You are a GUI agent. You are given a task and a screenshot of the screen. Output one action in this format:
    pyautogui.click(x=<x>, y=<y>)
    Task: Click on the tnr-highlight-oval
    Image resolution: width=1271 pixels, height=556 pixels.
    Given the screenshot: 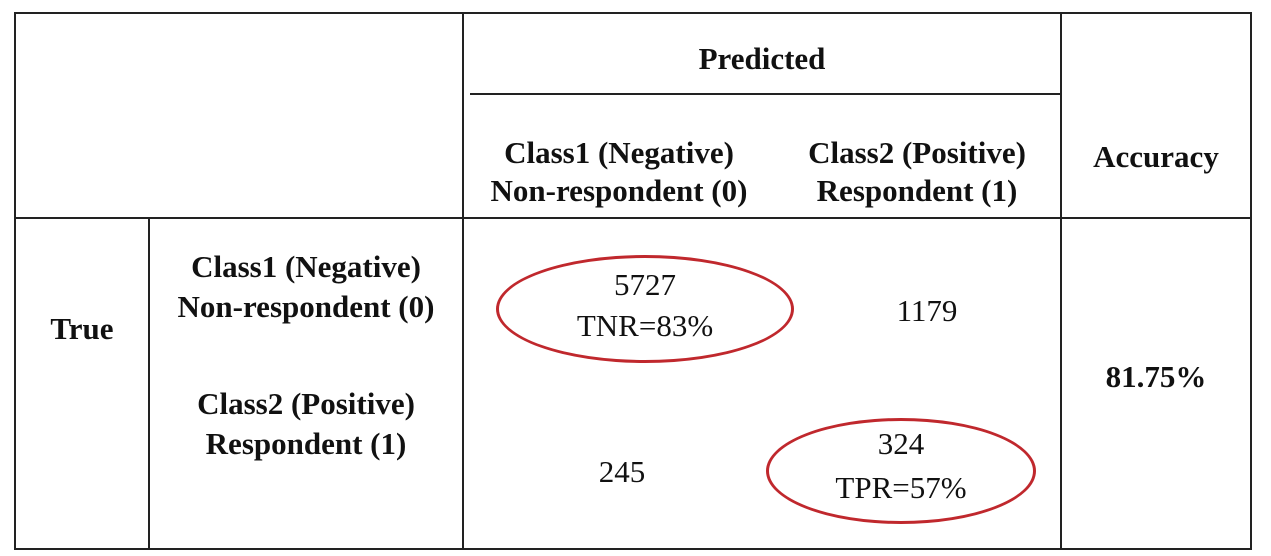 What is the action you would take?
    pyautogui.click(x=645, y=309)
    